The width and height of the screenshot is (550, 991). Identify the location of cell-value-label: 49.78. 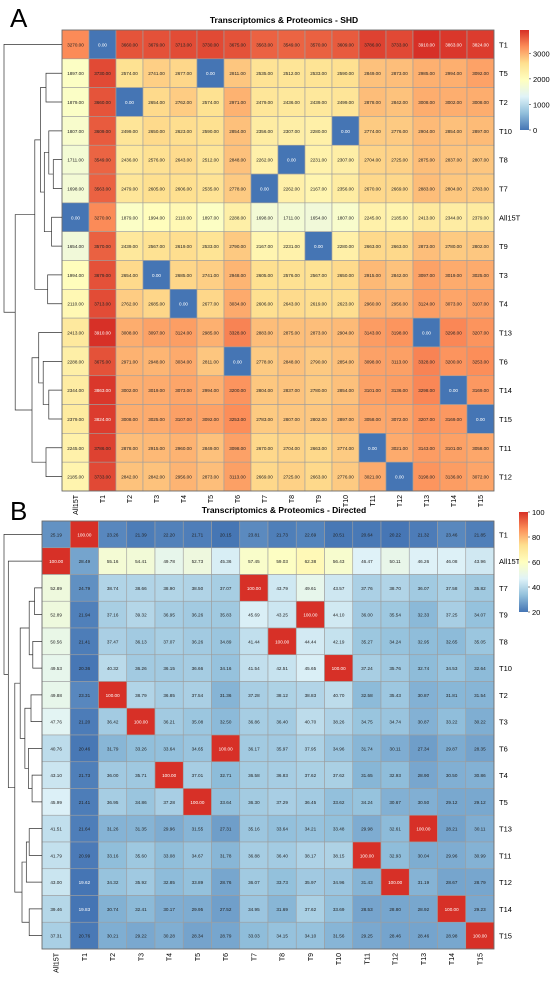
(169, 561).